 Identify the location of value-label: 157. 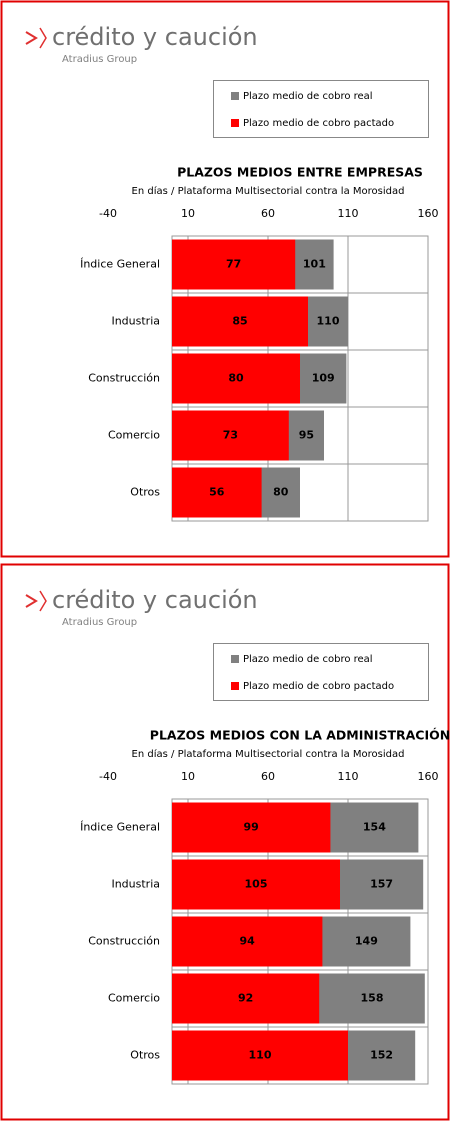
(381, 884).